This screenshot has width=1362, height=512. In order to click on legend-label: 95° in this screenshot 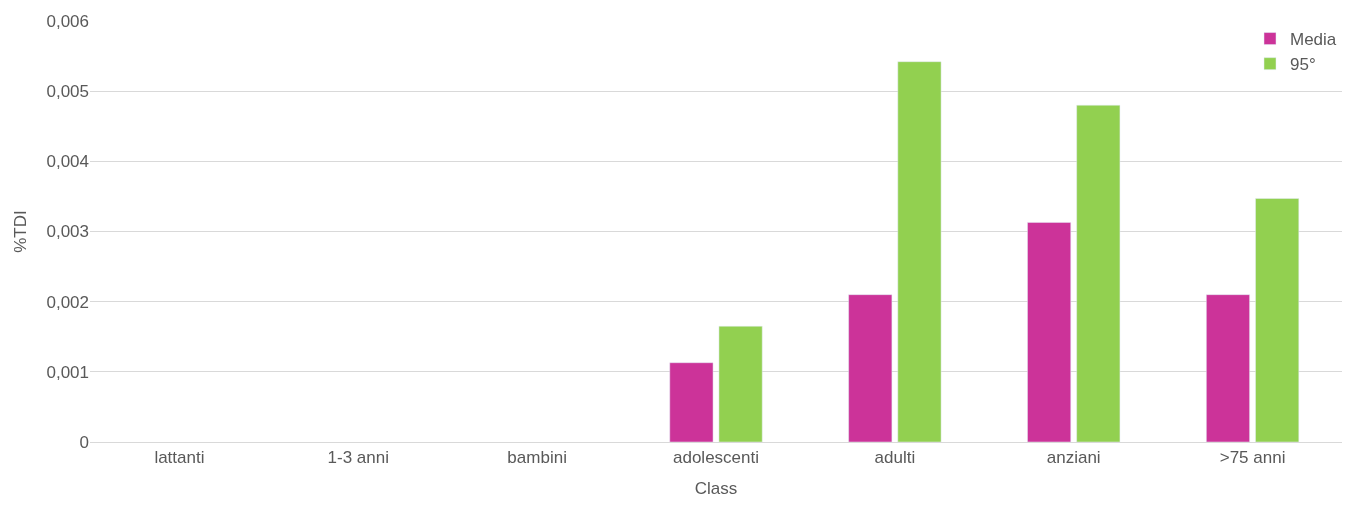, I will do `click(1303, 65)`.